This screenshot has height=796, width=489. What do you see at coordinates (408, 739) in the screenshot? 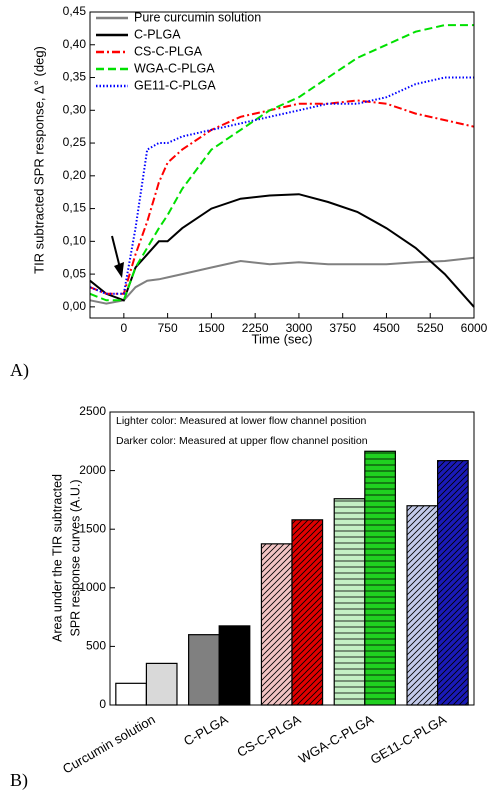
I see `x-tick-label: GE11-C-PLGA` at bounding box center [408, 739].